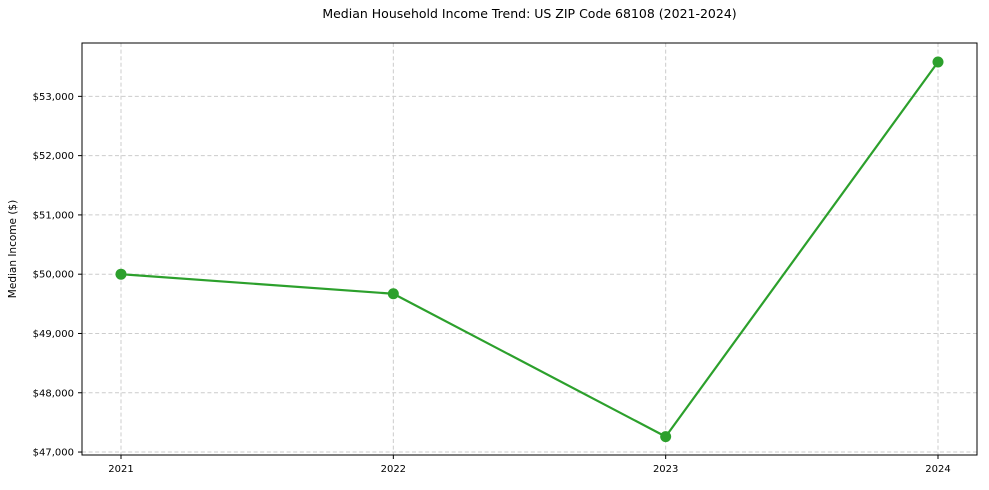  Describe the element at coordinates (53, 334) in the screenshot. I see `y-tick-label: $49,000` at that location.